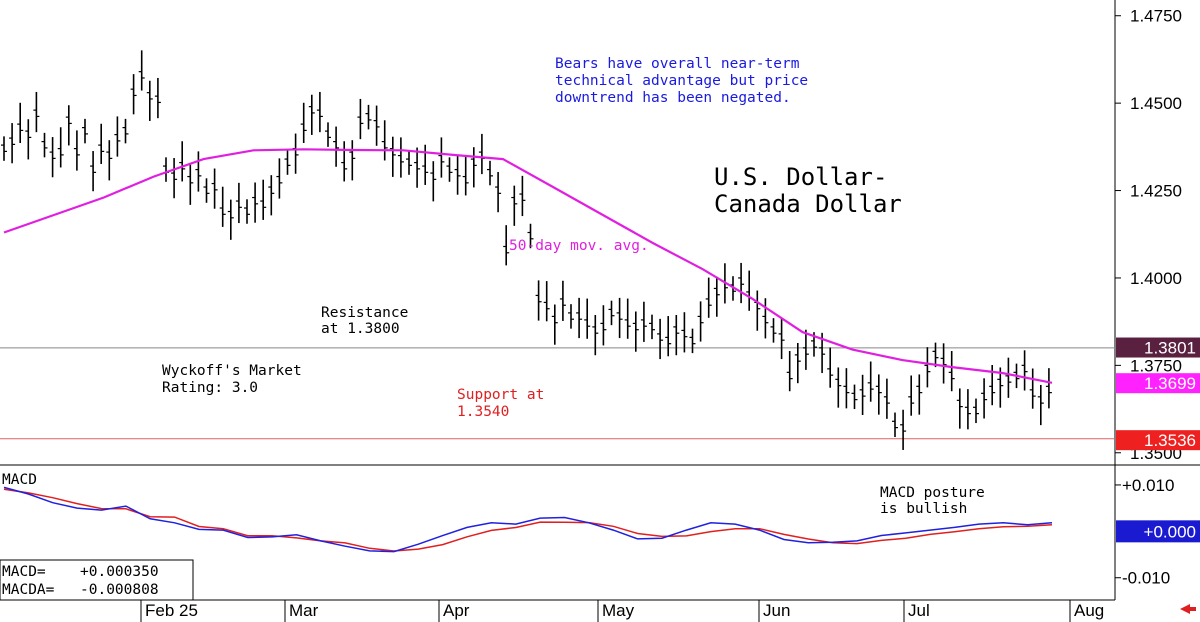  I want to click on macd-readout-label: MACD=, so click(24, 572).